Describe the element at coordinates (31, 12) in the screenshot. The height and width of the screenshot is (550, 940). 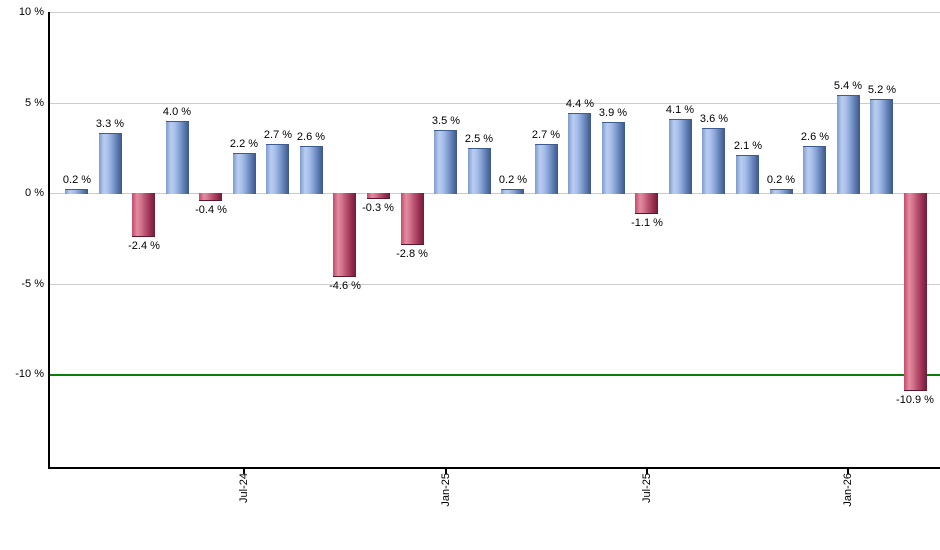
I see `y-axis-tick-label: 10 %` at that location.